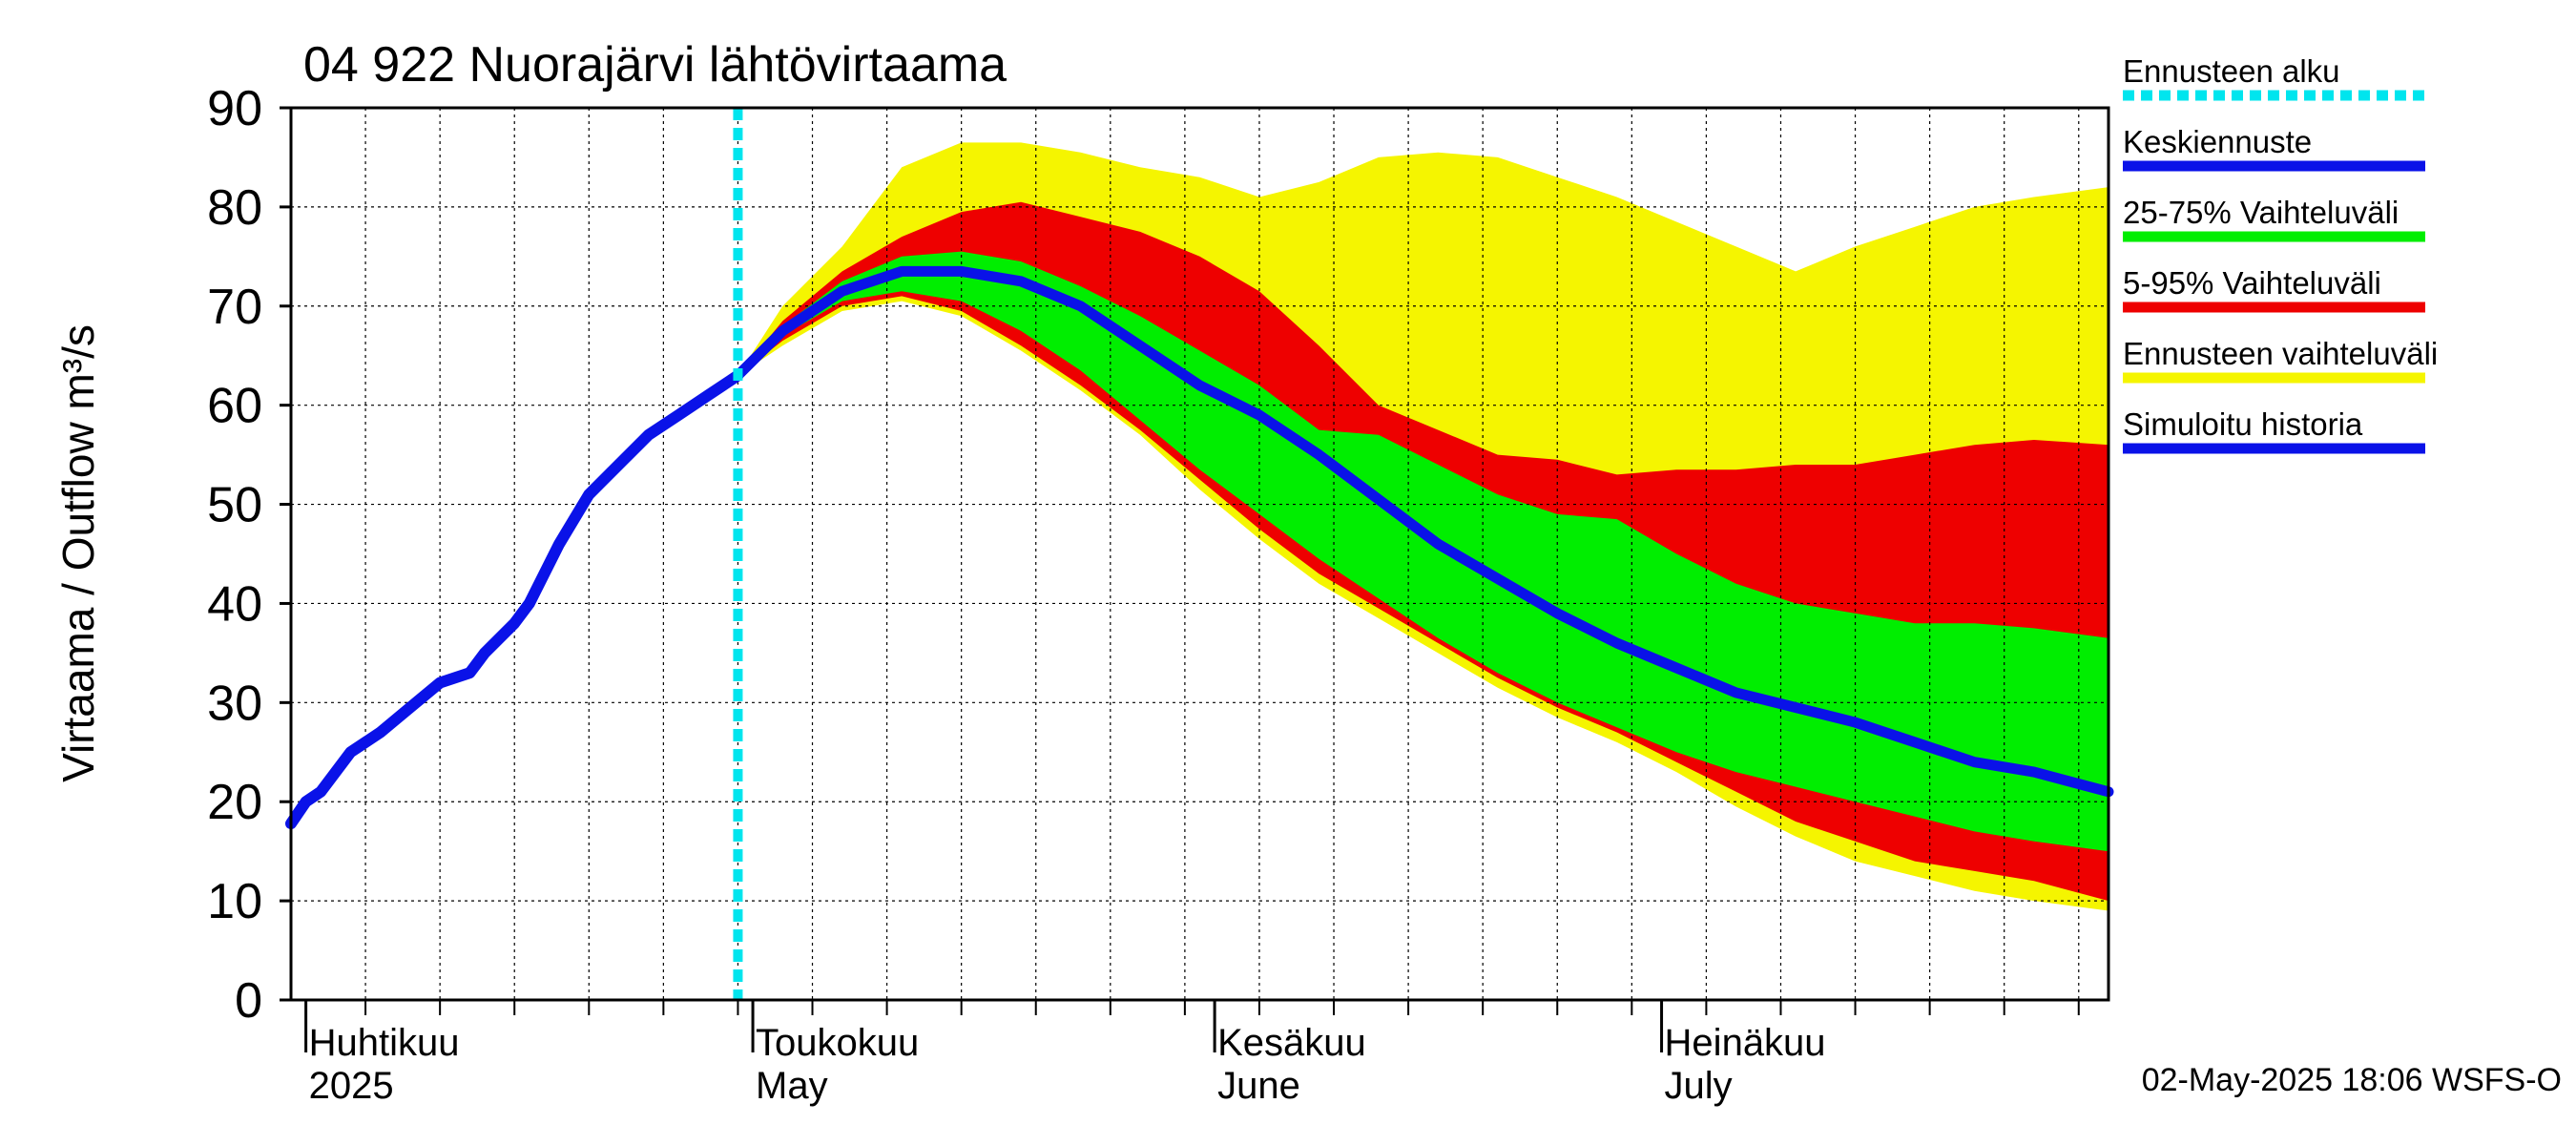  Describe the element at coordinates (234, 208) in the screenshot. I see `y-tick-label: 80` at that location.